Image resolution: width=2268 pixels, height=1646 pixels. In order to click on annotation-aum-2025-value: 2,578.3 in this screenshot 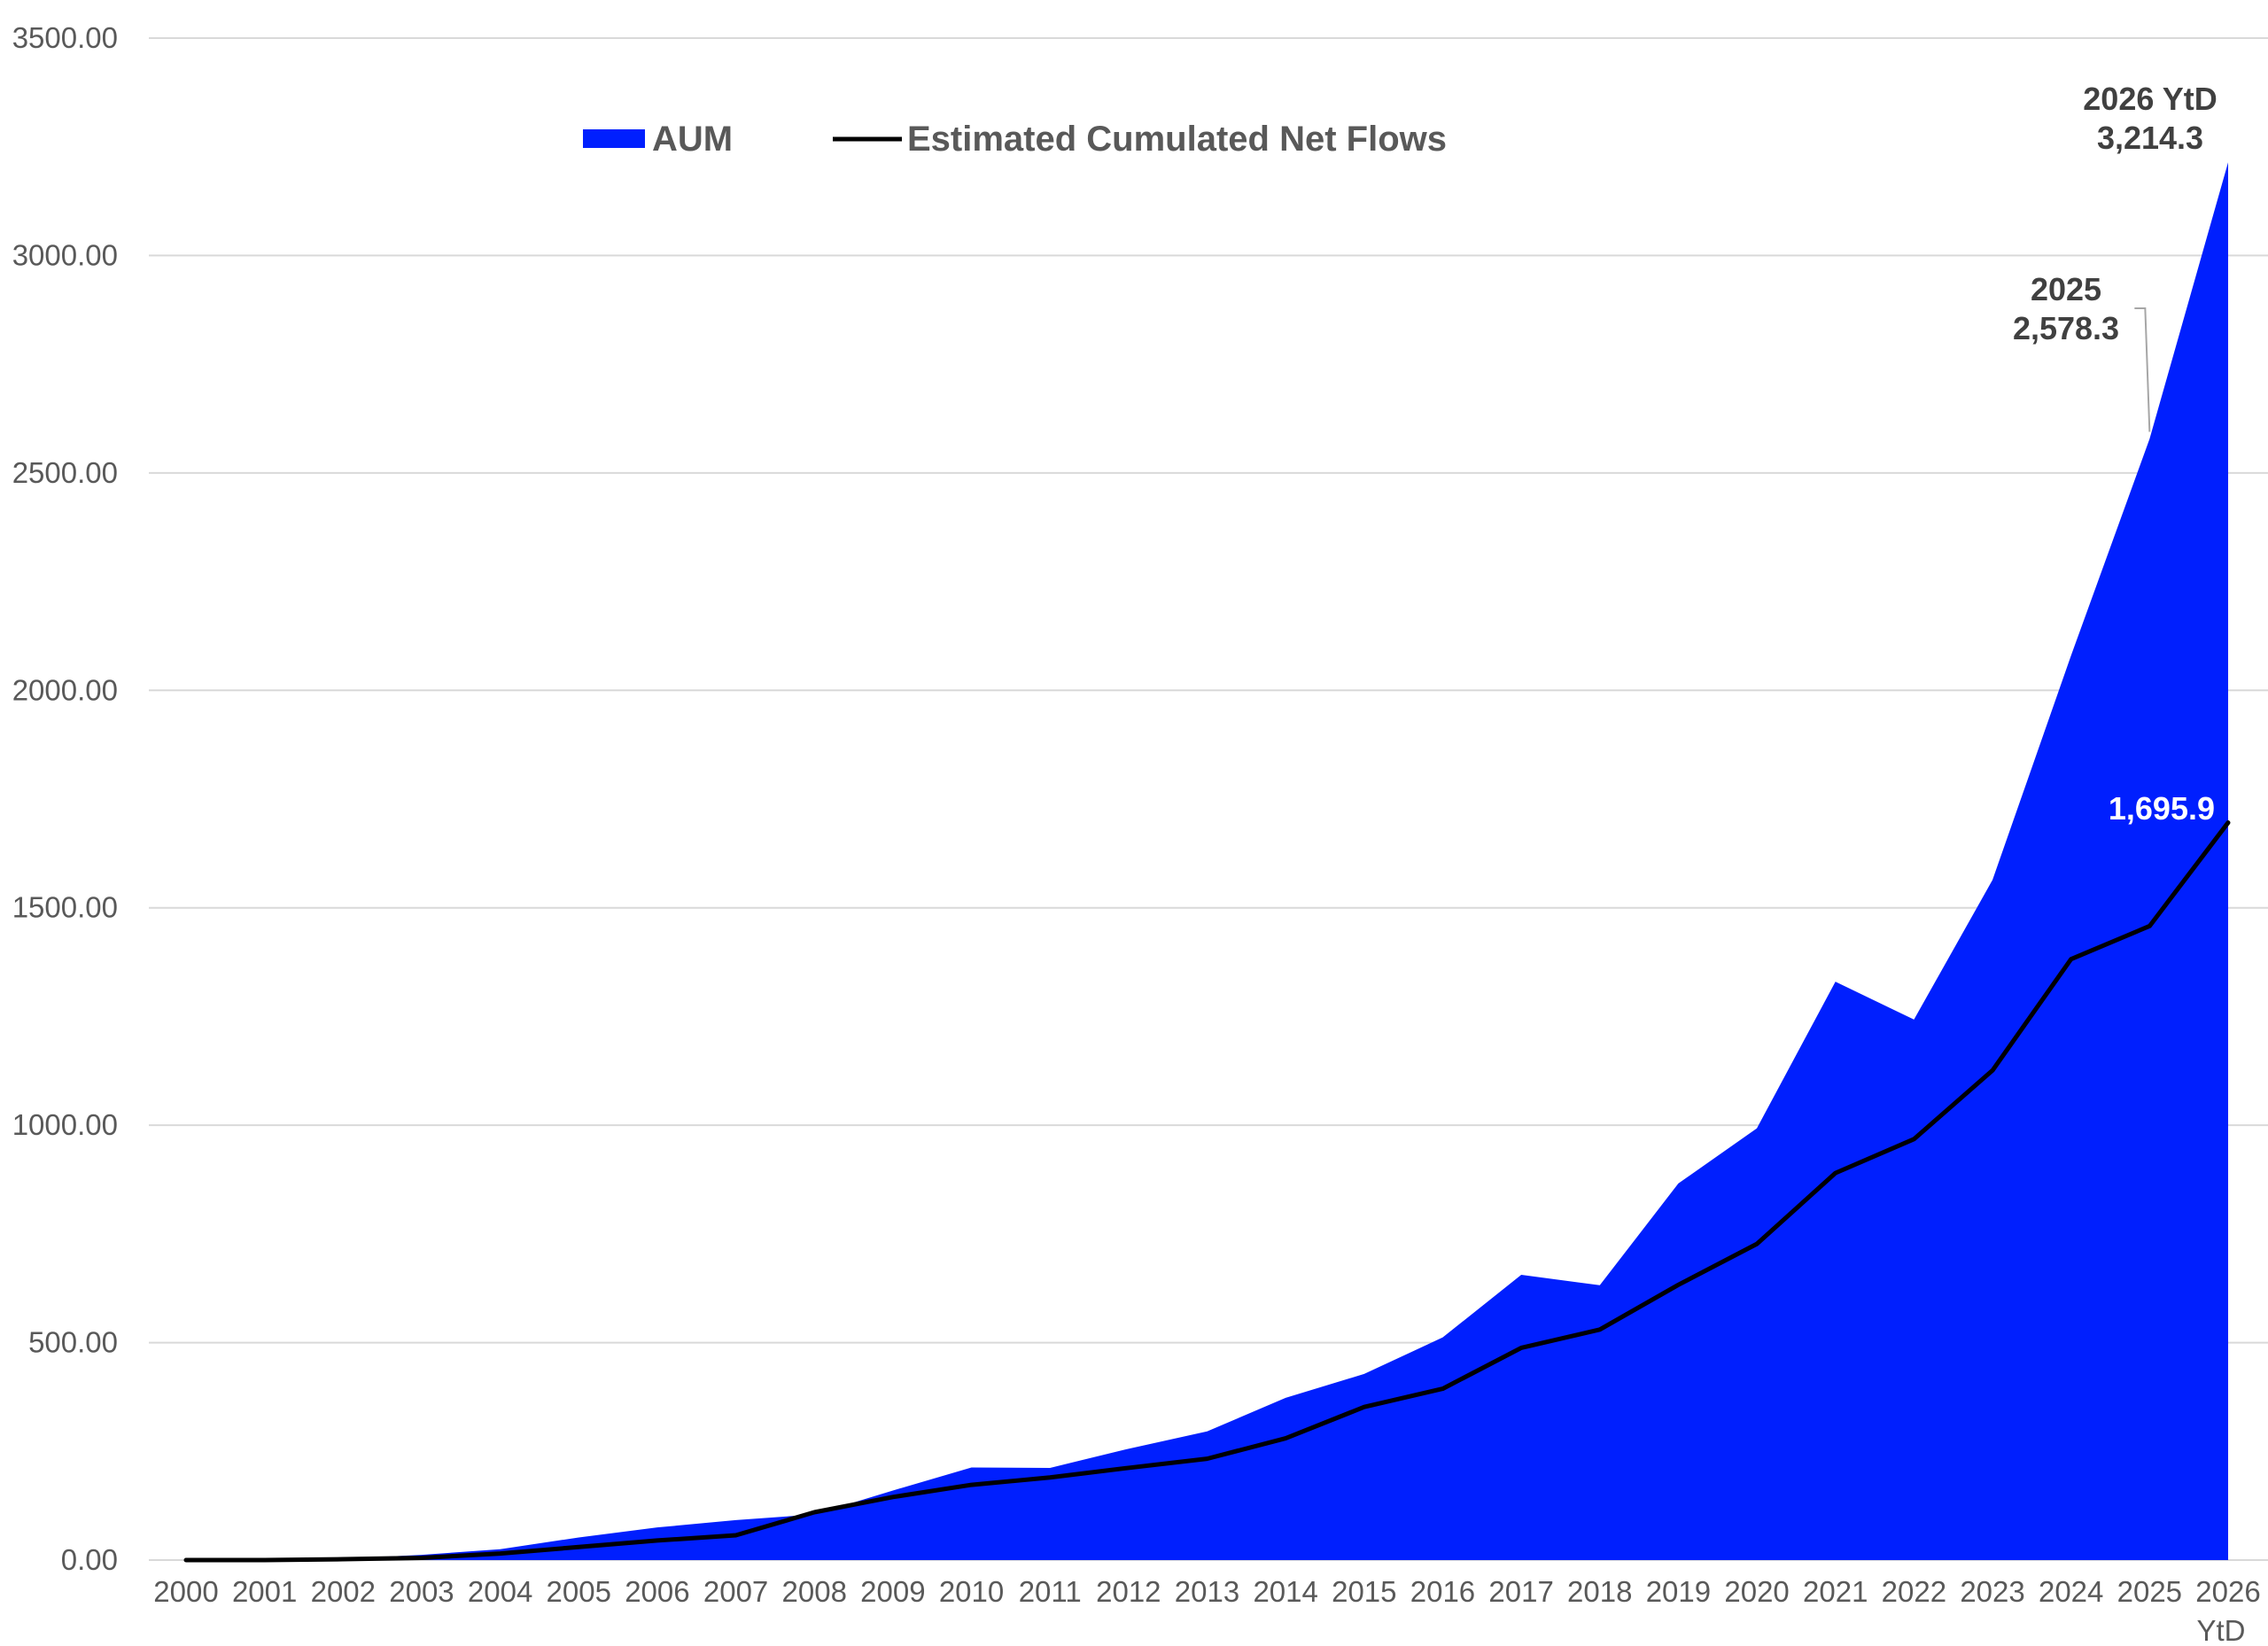, I will do `click(2066, 328)`.